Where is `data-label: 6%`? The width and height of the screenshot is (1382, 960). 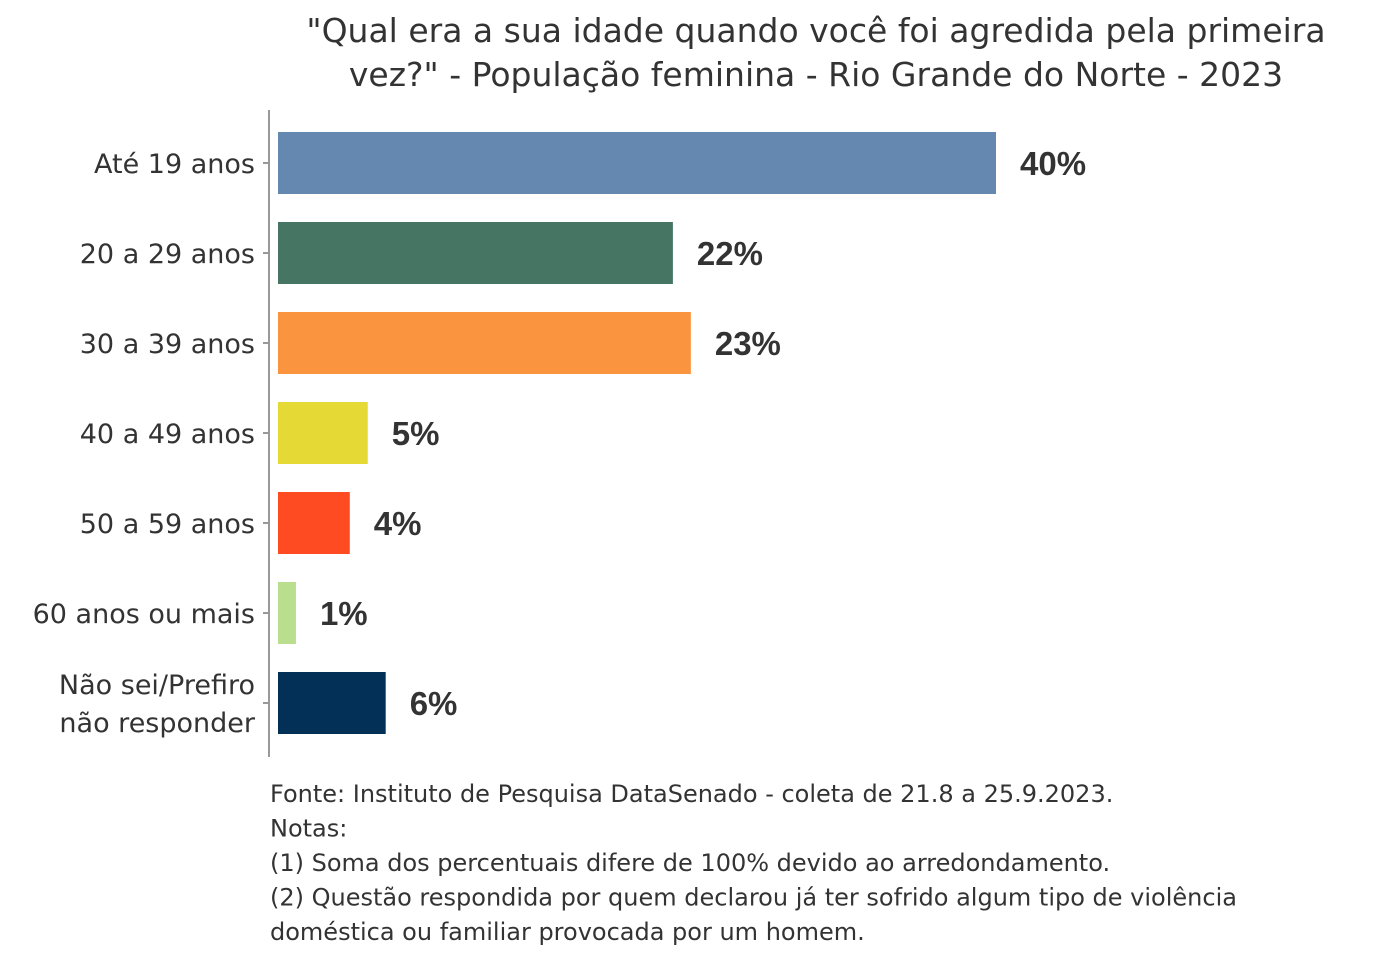 data-label: 6% is located at coordinates (434, 703).